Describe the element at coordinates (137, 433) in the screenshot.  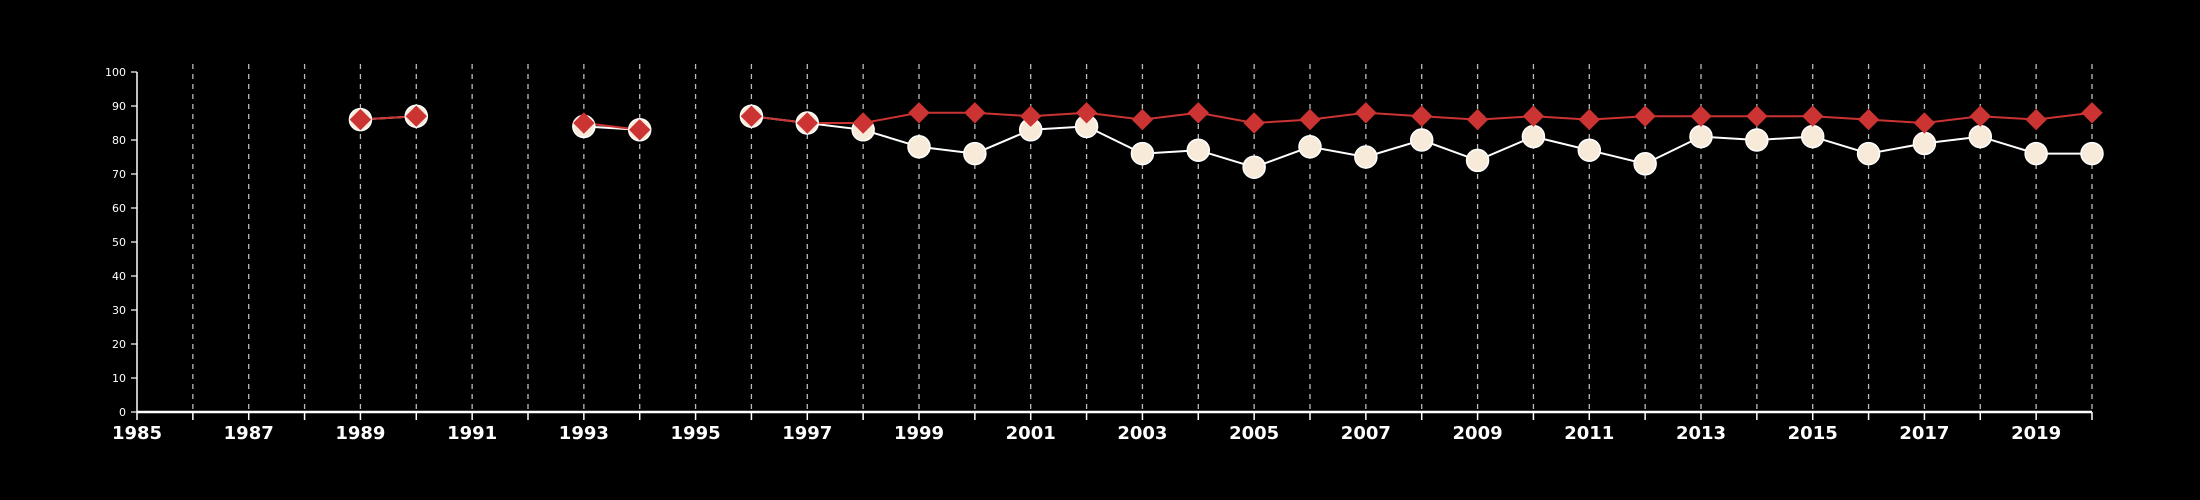
I see `x-tick-label: 1985` at that location.